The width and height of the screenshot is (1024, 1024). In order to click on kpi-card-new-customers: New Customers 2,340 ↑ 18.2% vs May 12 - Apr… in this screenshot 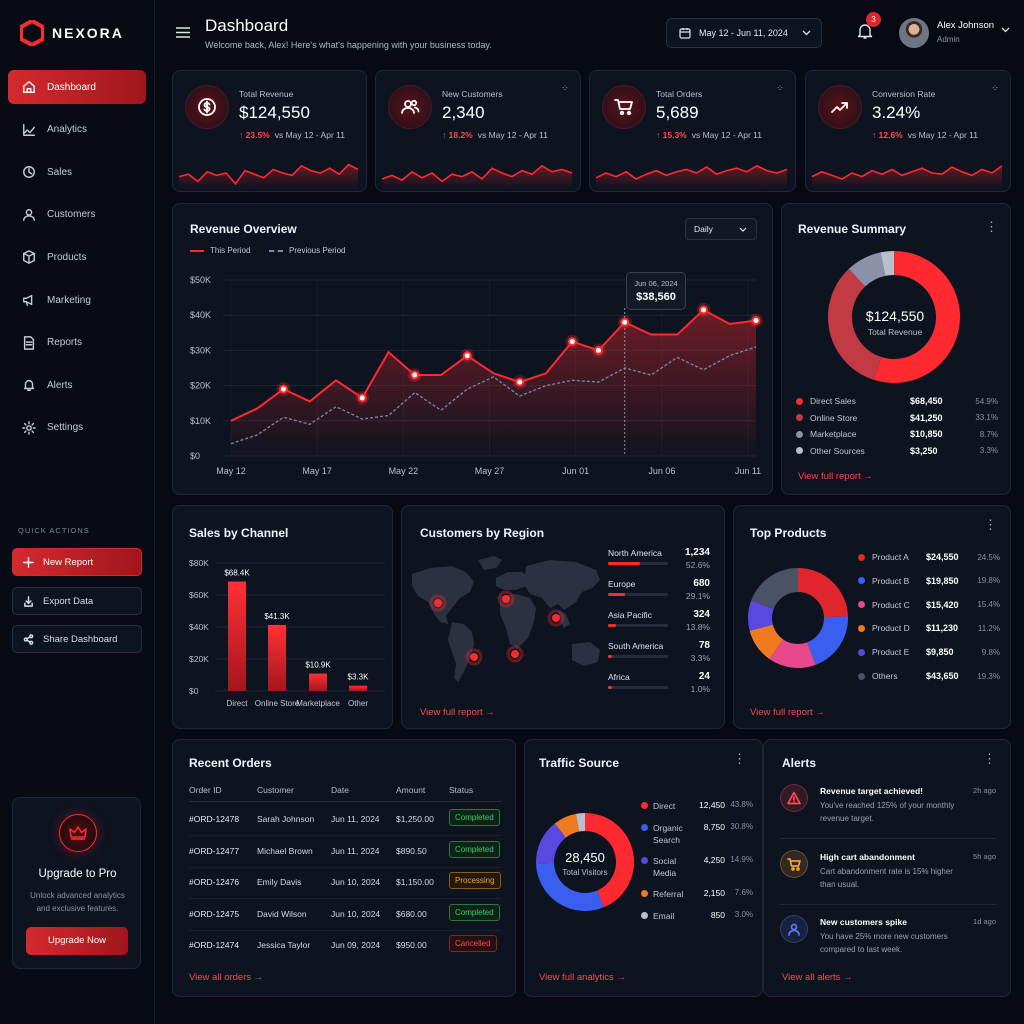, I will do `click(478, 131)`.